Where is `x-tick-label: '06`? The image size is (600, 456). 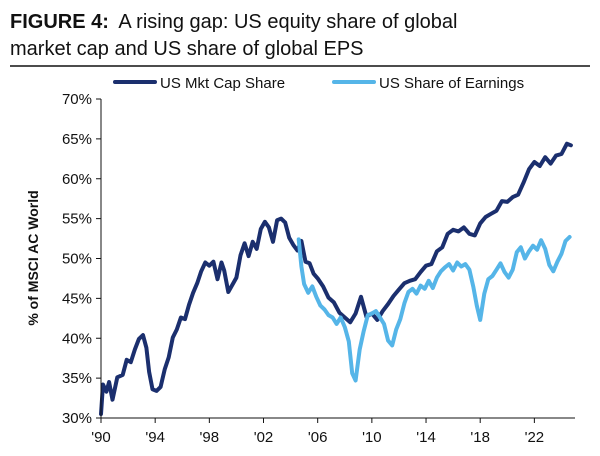 x-tick-label: '06 is located at coordinates (318, 437).